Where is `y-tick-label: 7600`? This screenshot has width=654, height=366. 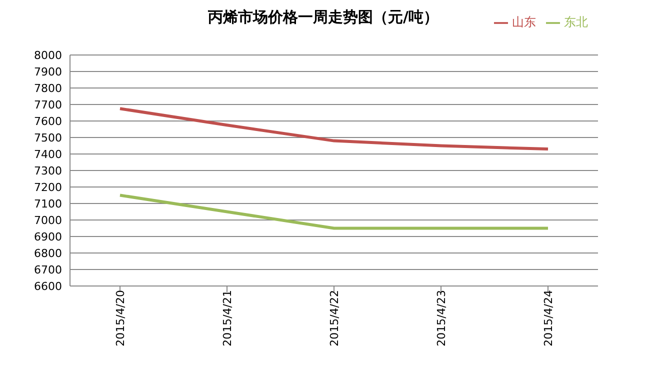
y-tick-label: 7600 is located at coordinates (48, 121).